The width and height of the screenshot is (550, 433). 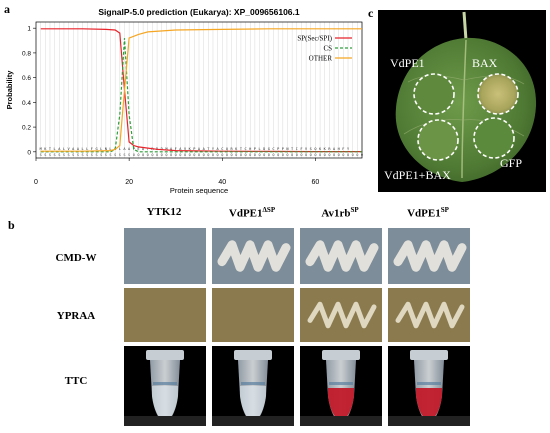 I want to click on col-title-vdpe1-sp: VdPE1SP, so click(x=428, y=213).